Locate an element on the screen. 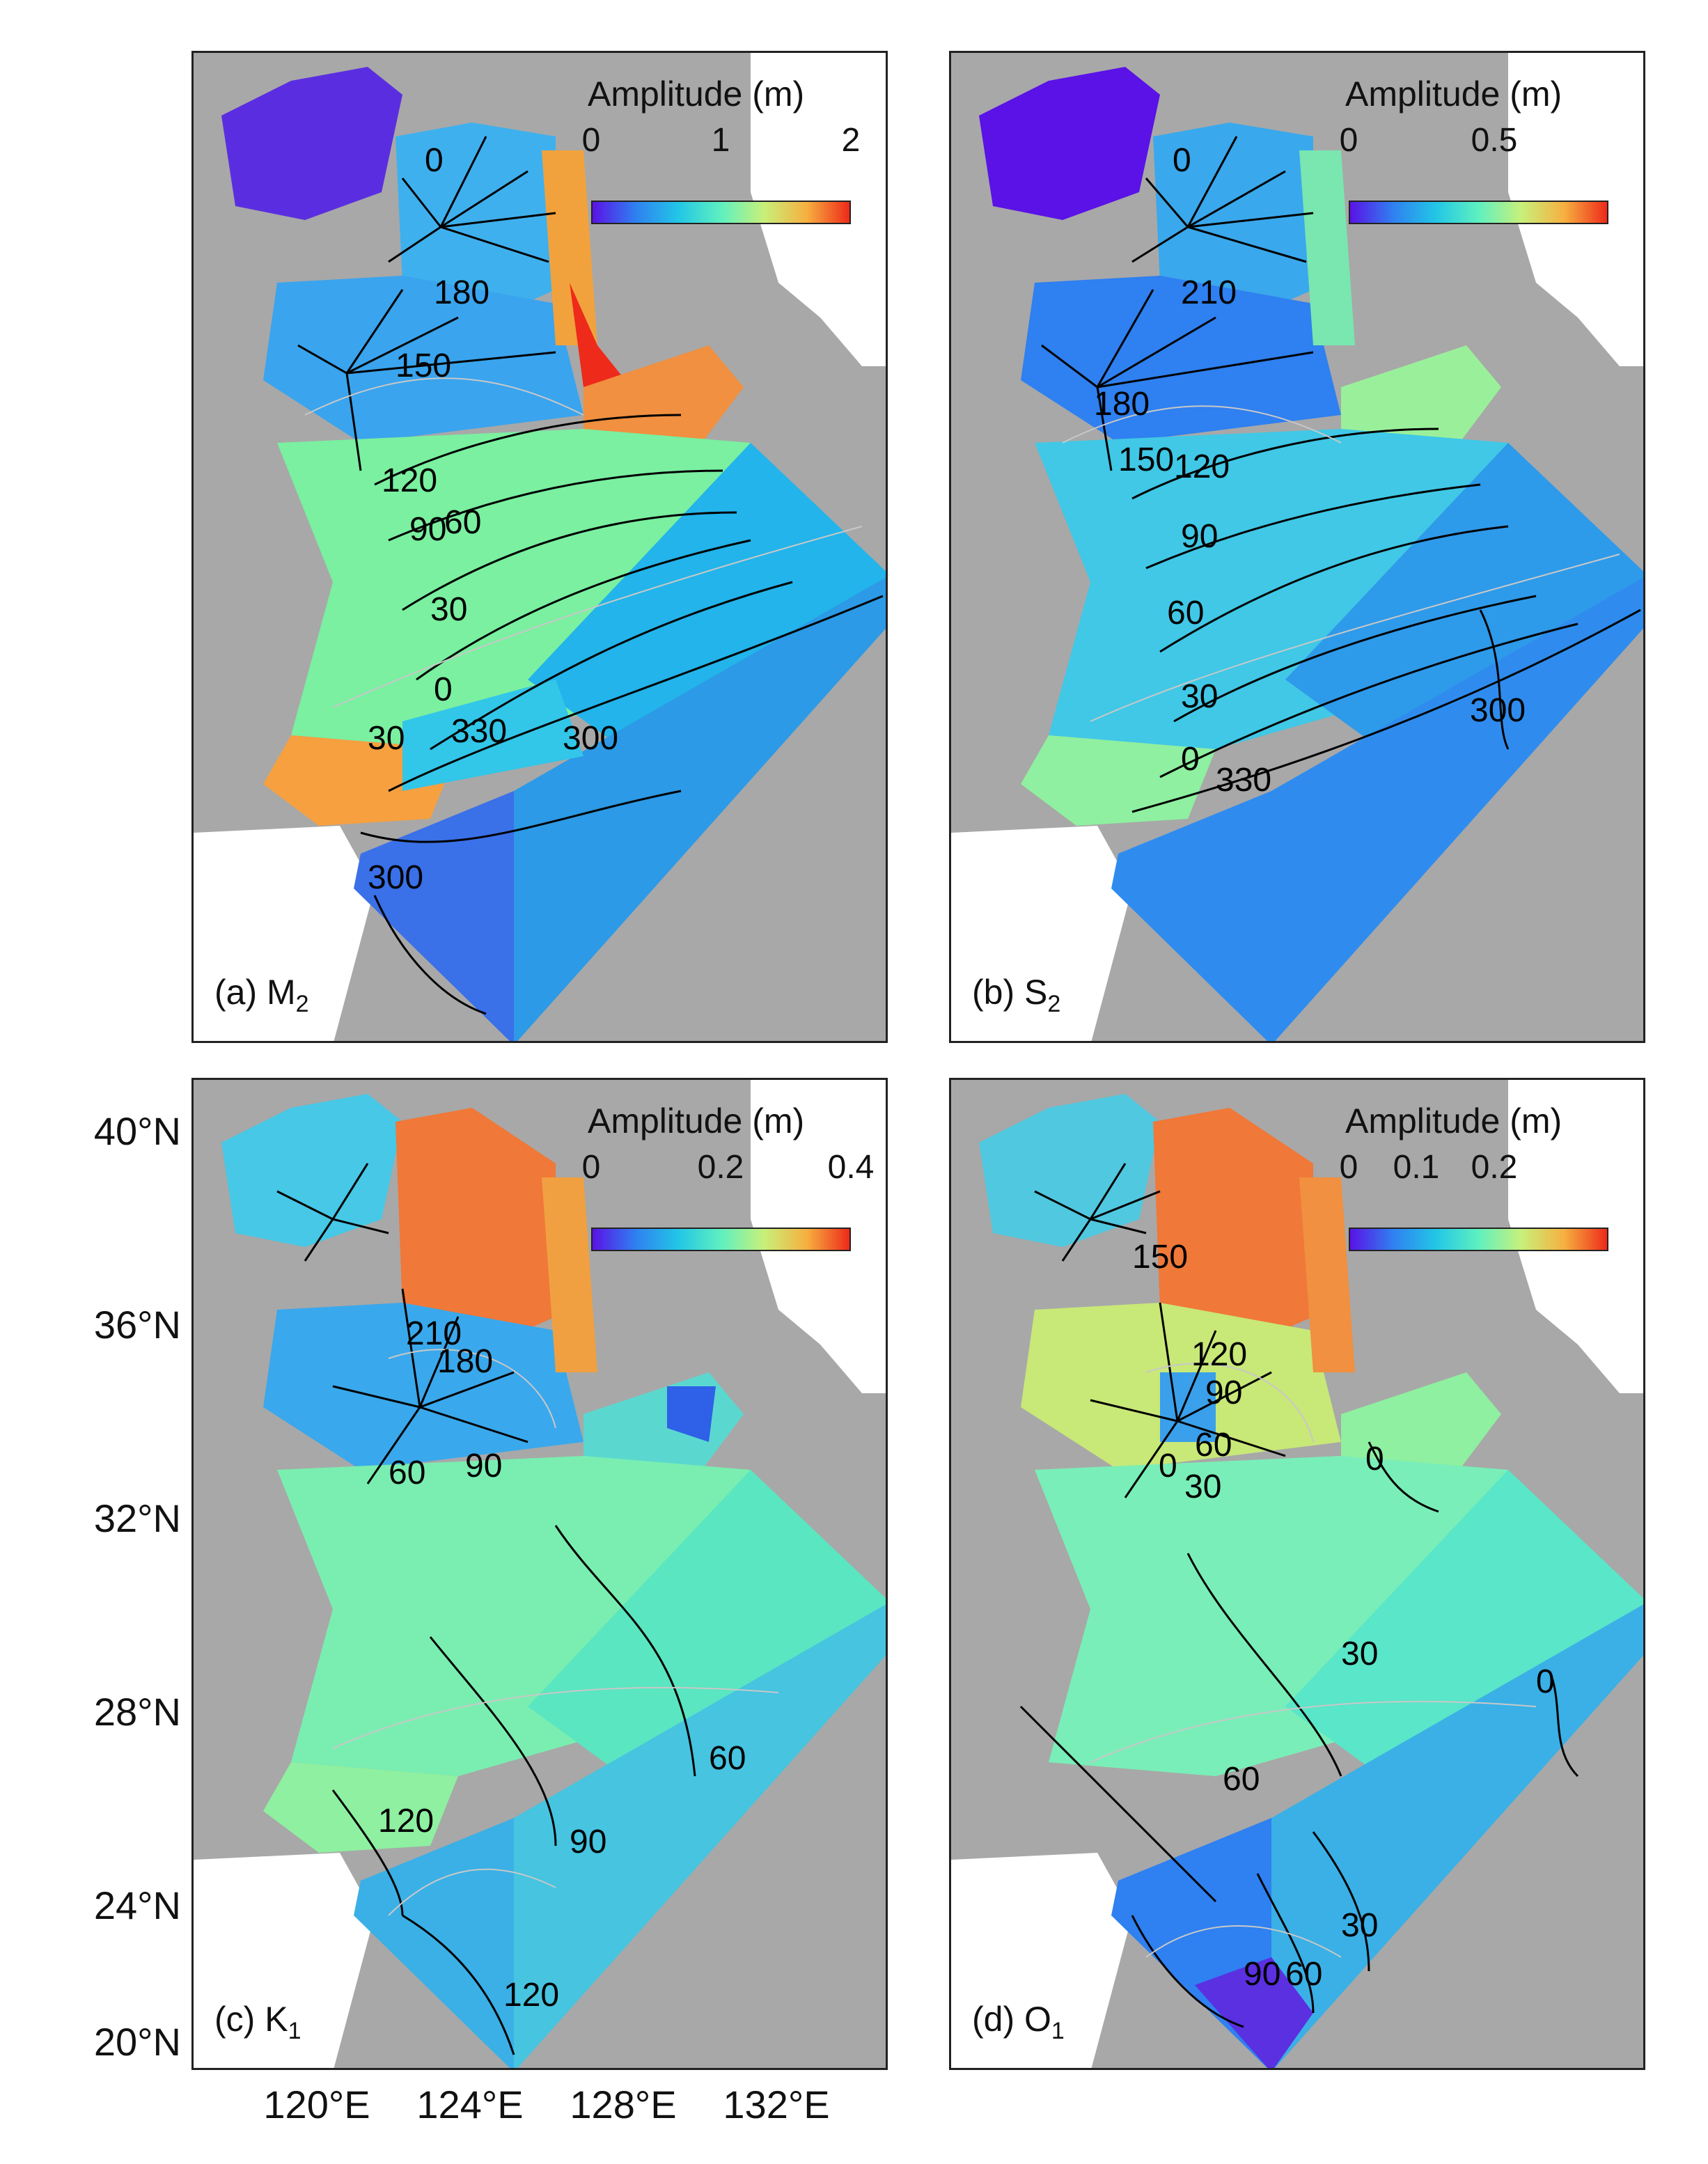 Image resolution: width=1708 pixels, height=2164 pixels. phase-labels: 0 210 180 150 120 90 60 30 0 330 300 is located at coordinates (1310, 470).